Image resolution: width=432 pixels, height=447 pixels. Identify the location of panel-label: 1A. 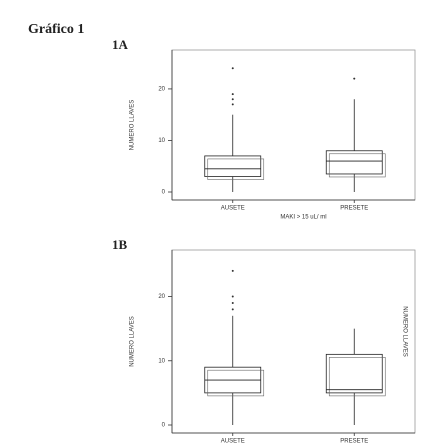
(120, 44).